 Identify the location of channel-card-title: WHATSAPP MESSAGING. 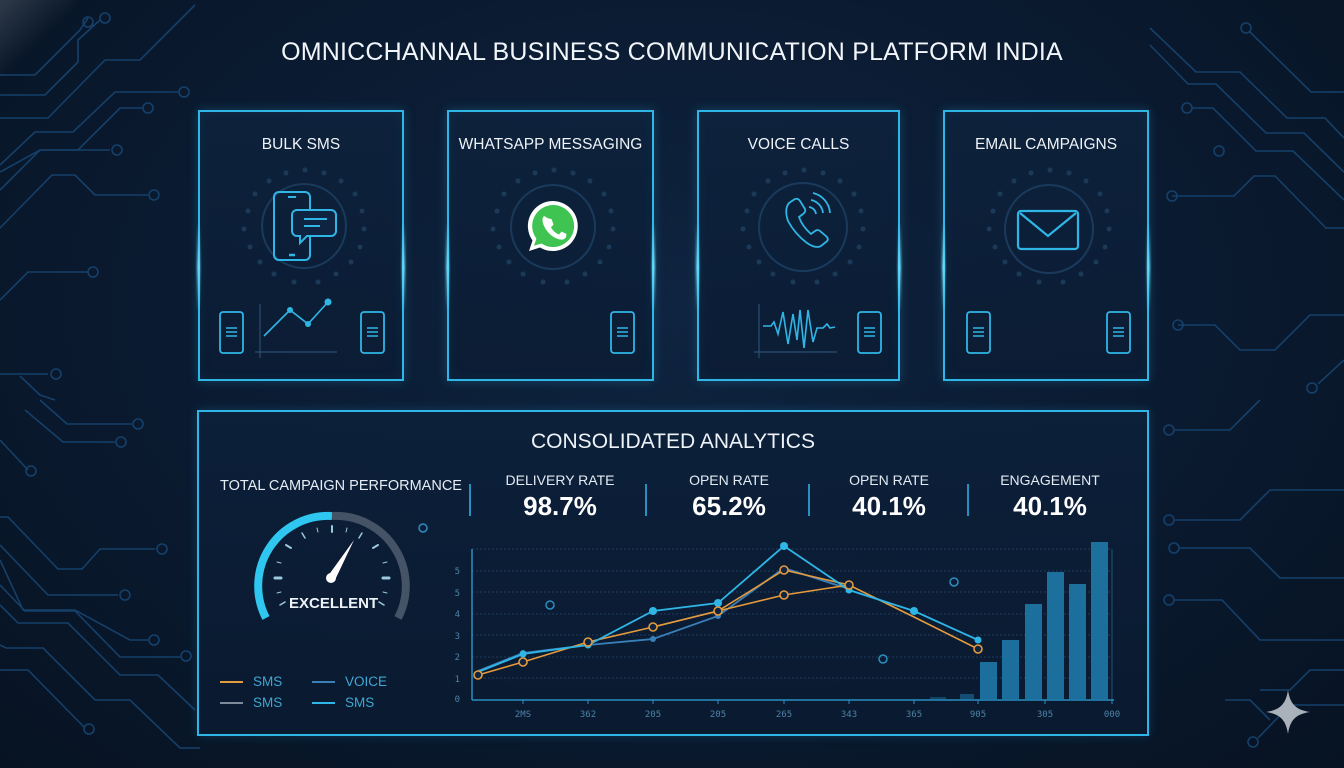
(550, 144).